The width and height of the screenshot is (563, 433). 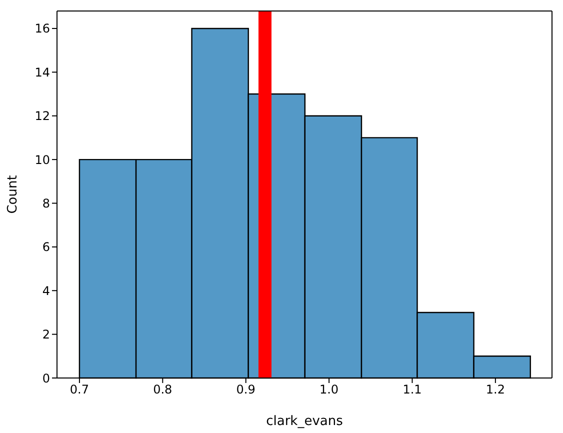 I want to click on x-axis-title: clark_evans, so click(x=305, y=421).